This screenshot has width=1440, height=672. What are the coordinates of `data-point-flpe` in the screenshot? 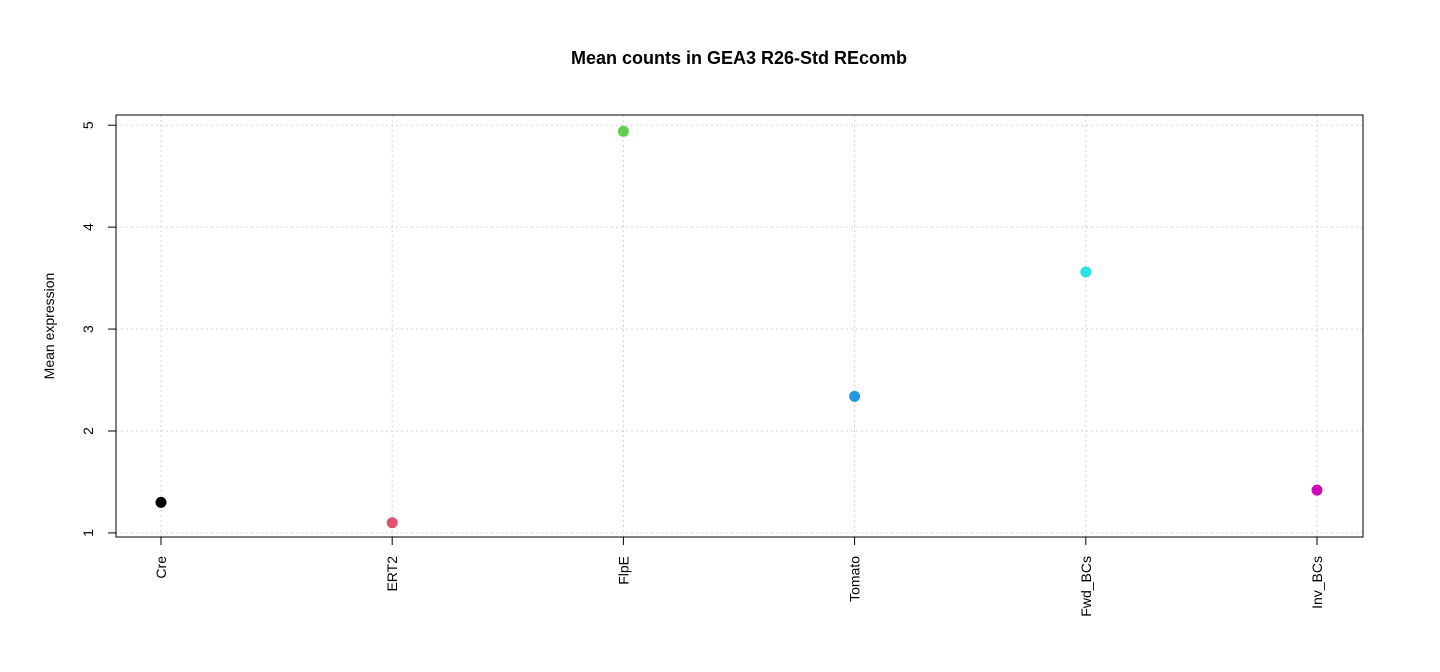 It's located at (623, 131).